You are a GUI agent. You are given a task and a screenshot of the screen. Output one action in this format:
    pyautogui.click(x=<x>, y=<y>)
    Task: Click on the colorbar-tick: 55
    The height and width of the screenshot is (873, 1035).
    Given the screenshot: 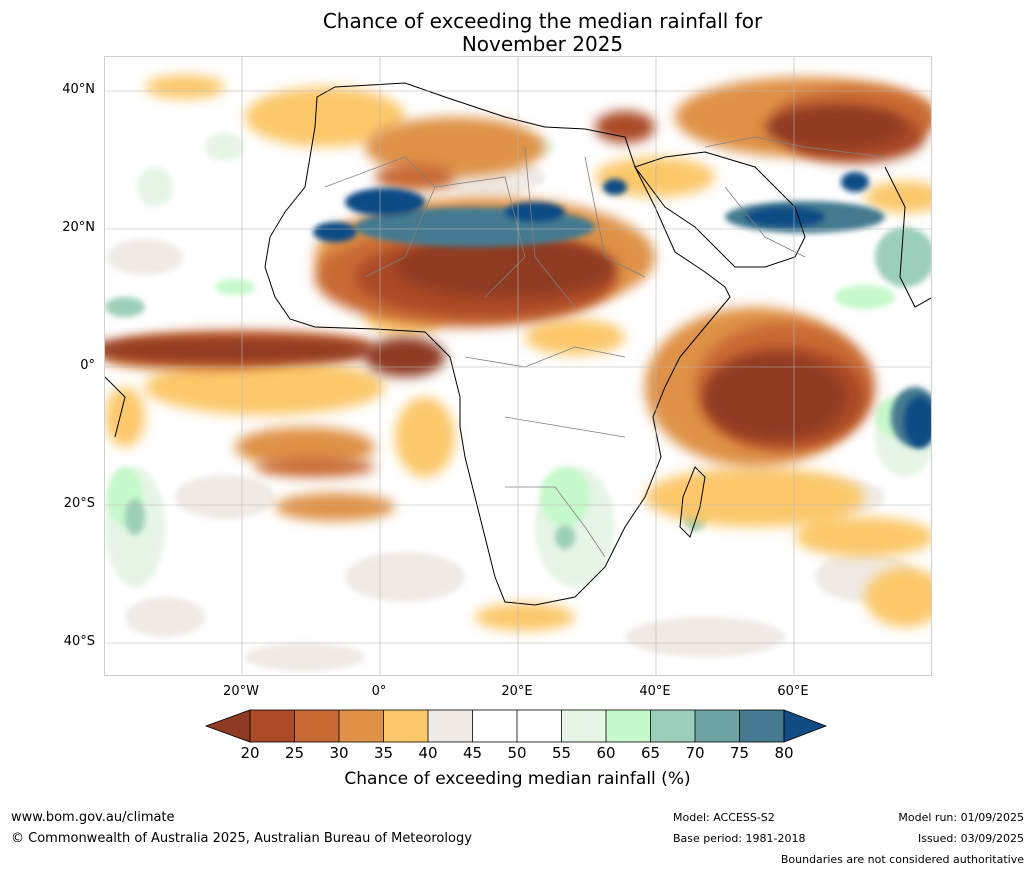 What is the action you would take?
    pyautogui.click(x=561, y=753)
    